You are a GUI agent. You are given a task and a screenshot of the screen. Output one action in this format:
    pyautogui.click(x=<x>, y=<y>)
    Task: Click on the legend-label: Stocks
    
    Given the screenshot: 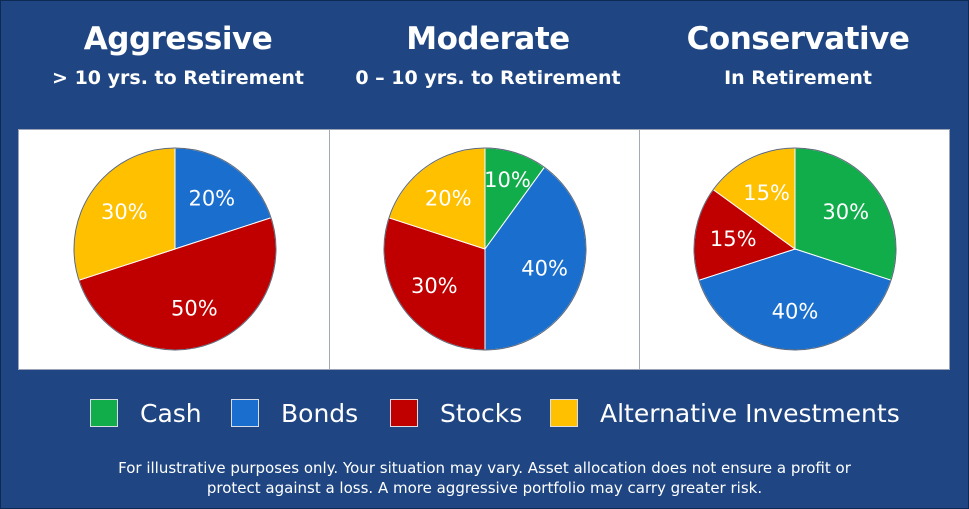 What is the action you would take?
    pyautogui.click(x=481, y=413)
    